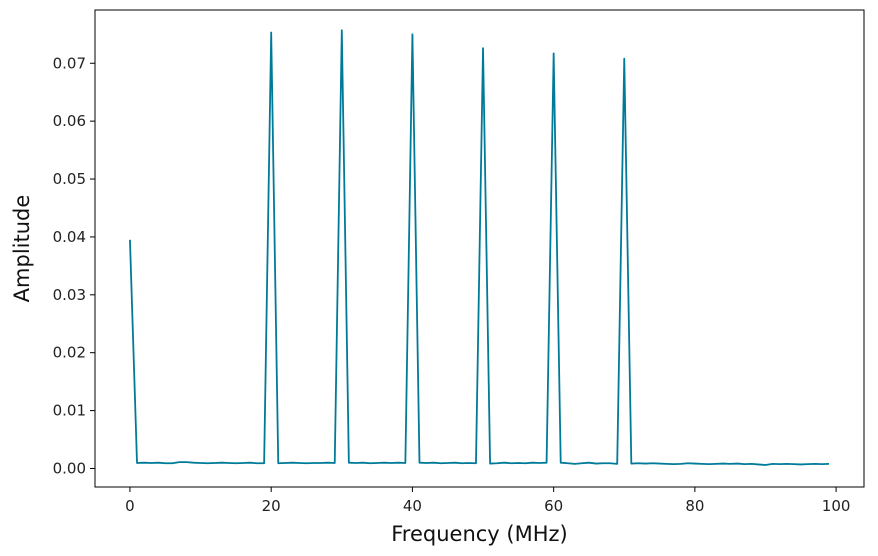  I want to click on x-tick-label: 80, so click(694, 506).